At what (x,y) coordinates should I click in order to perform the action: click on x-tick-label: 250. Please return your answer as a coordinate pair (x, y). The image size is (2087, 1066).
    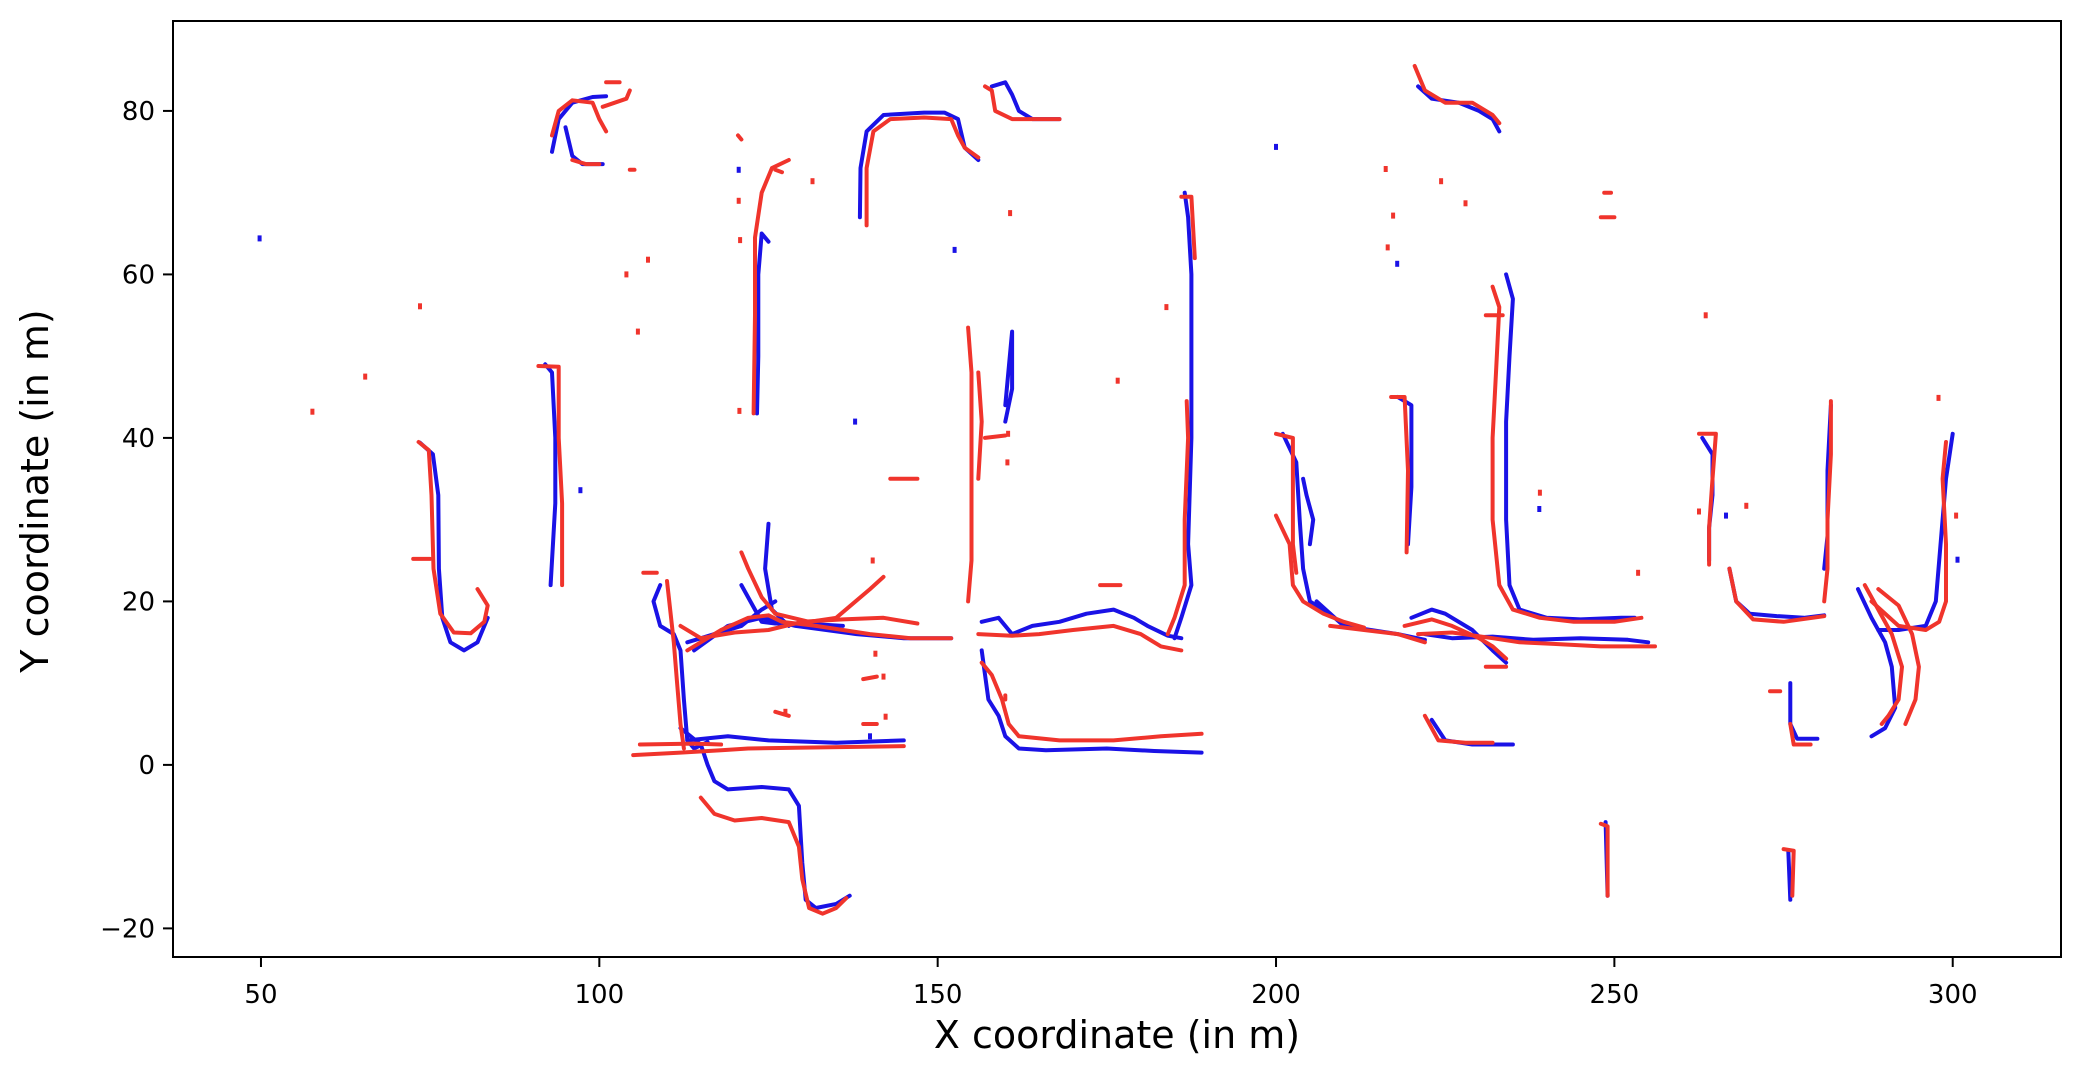
    Looking at the image, I should click on (1615, 995).